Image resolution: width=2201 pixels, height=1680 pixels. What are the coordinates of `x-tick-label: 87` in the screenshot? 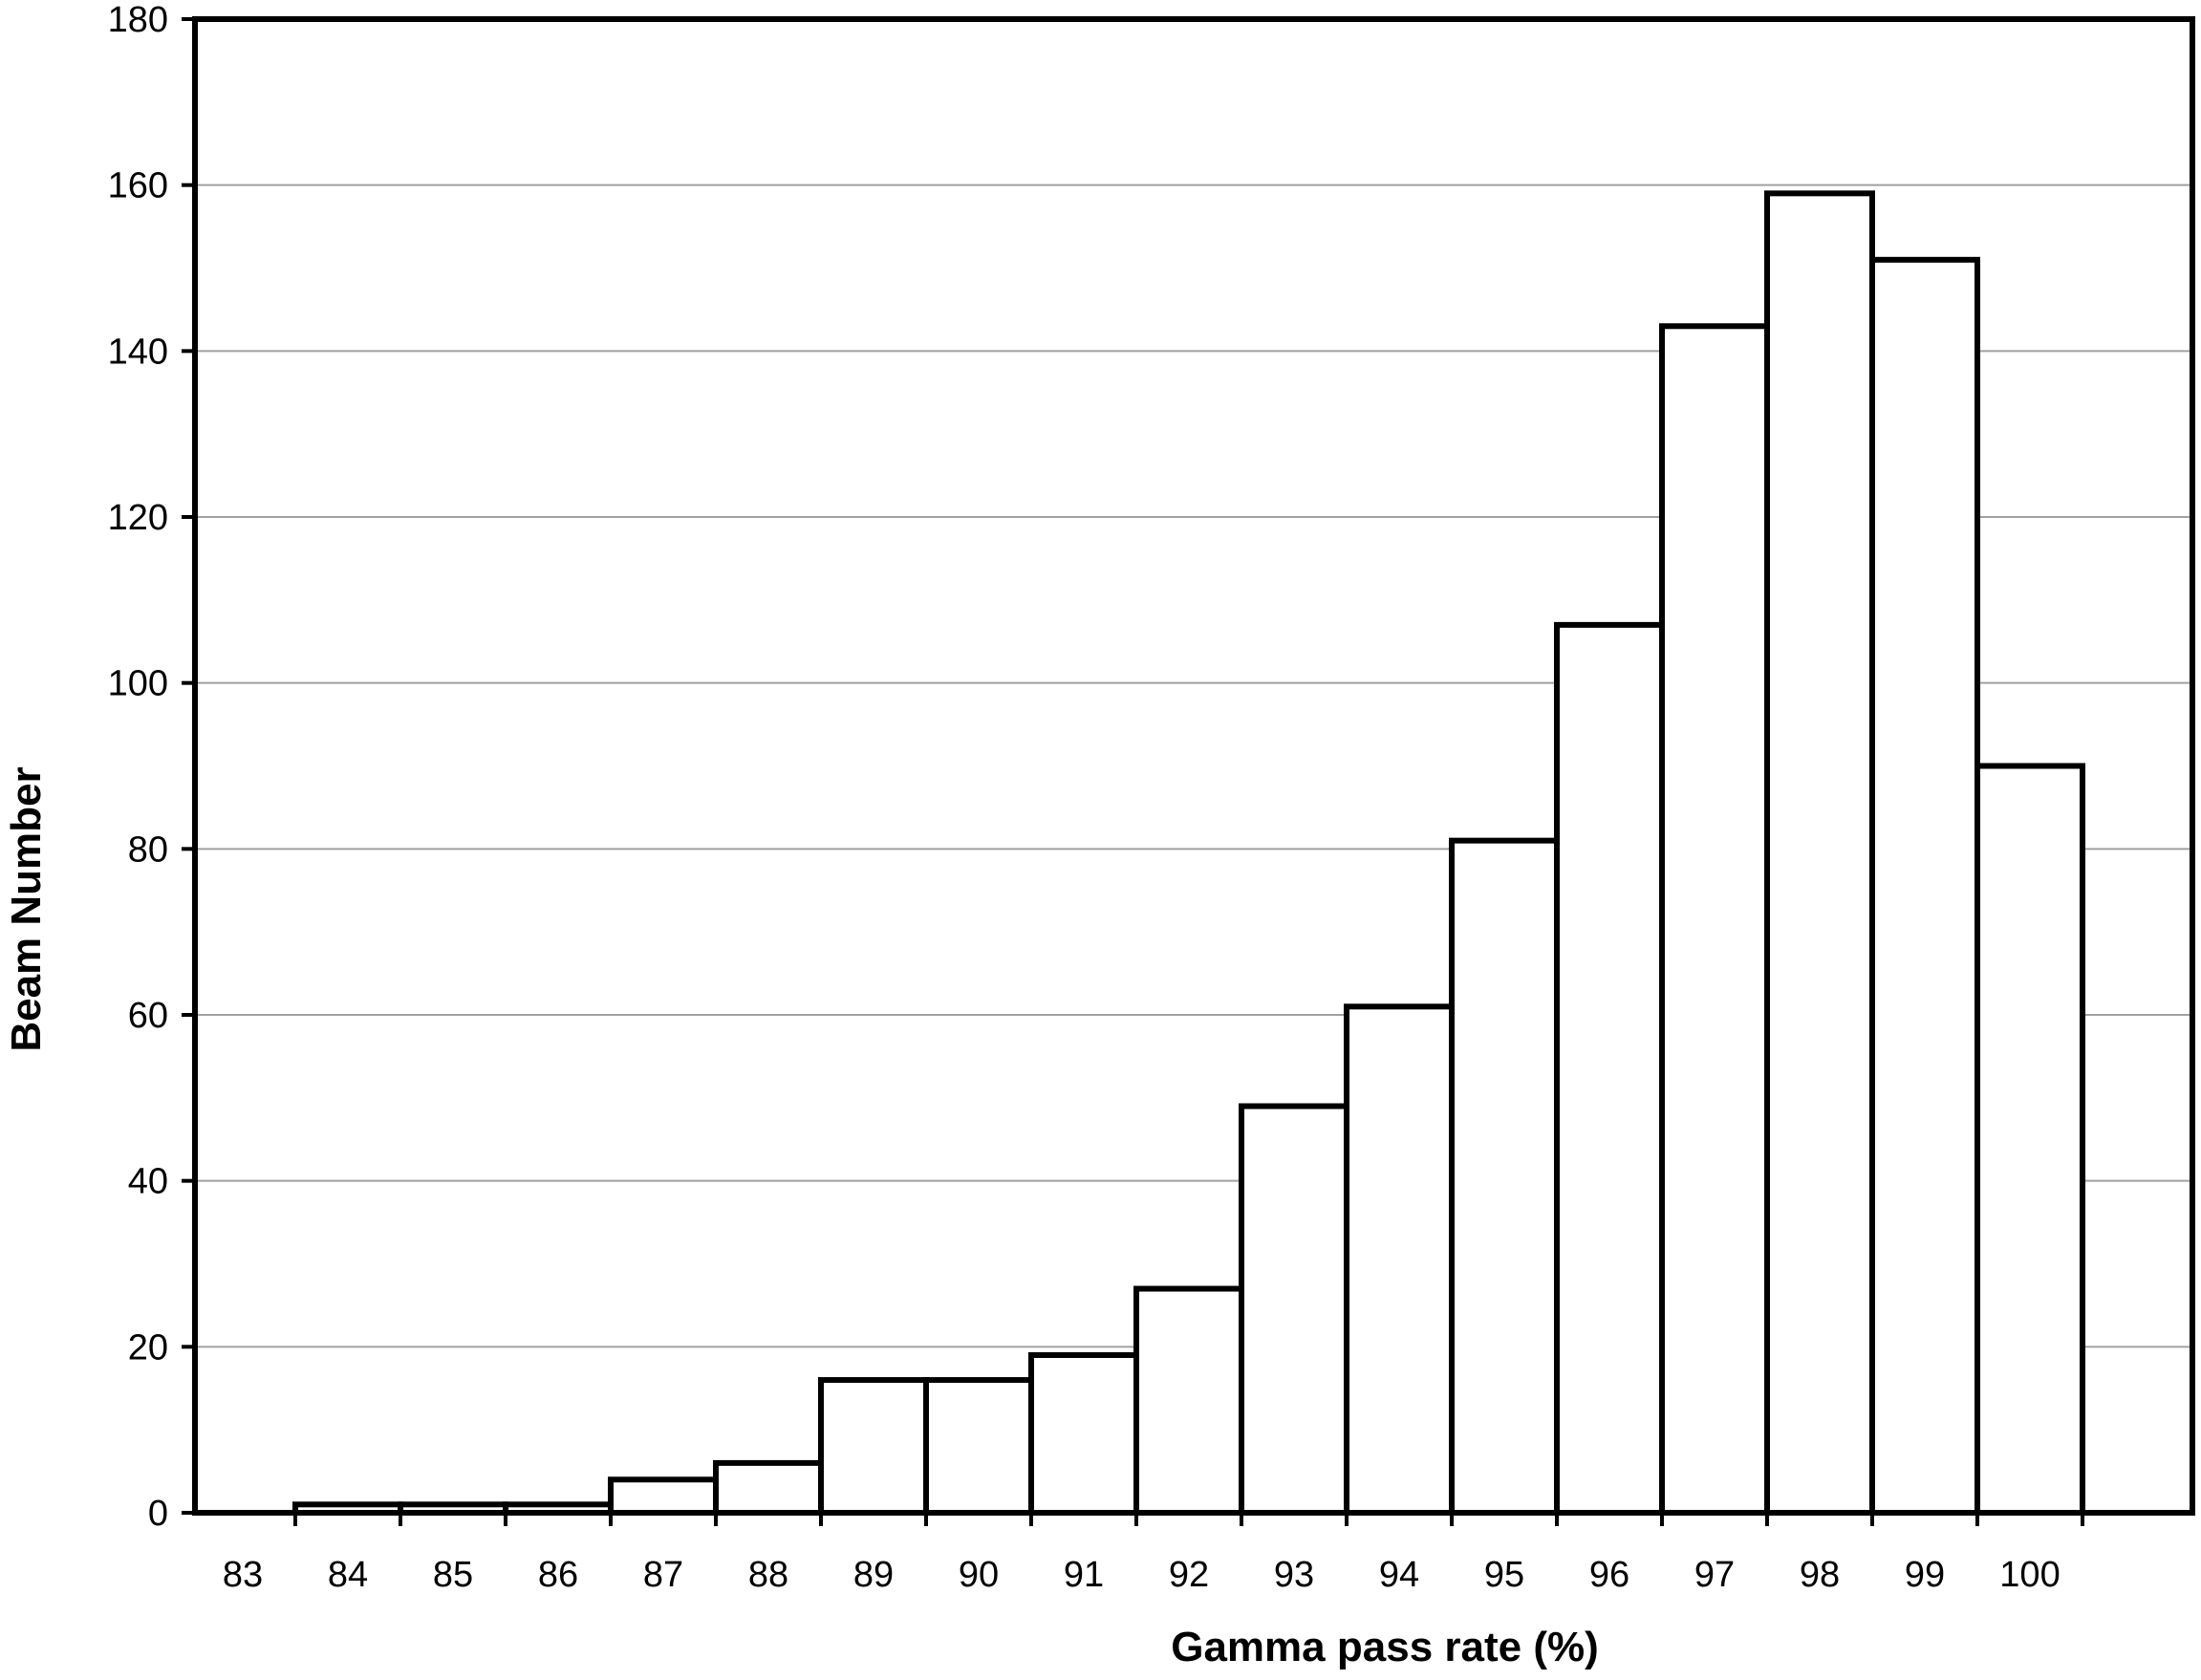 It's located at (663, 1575).